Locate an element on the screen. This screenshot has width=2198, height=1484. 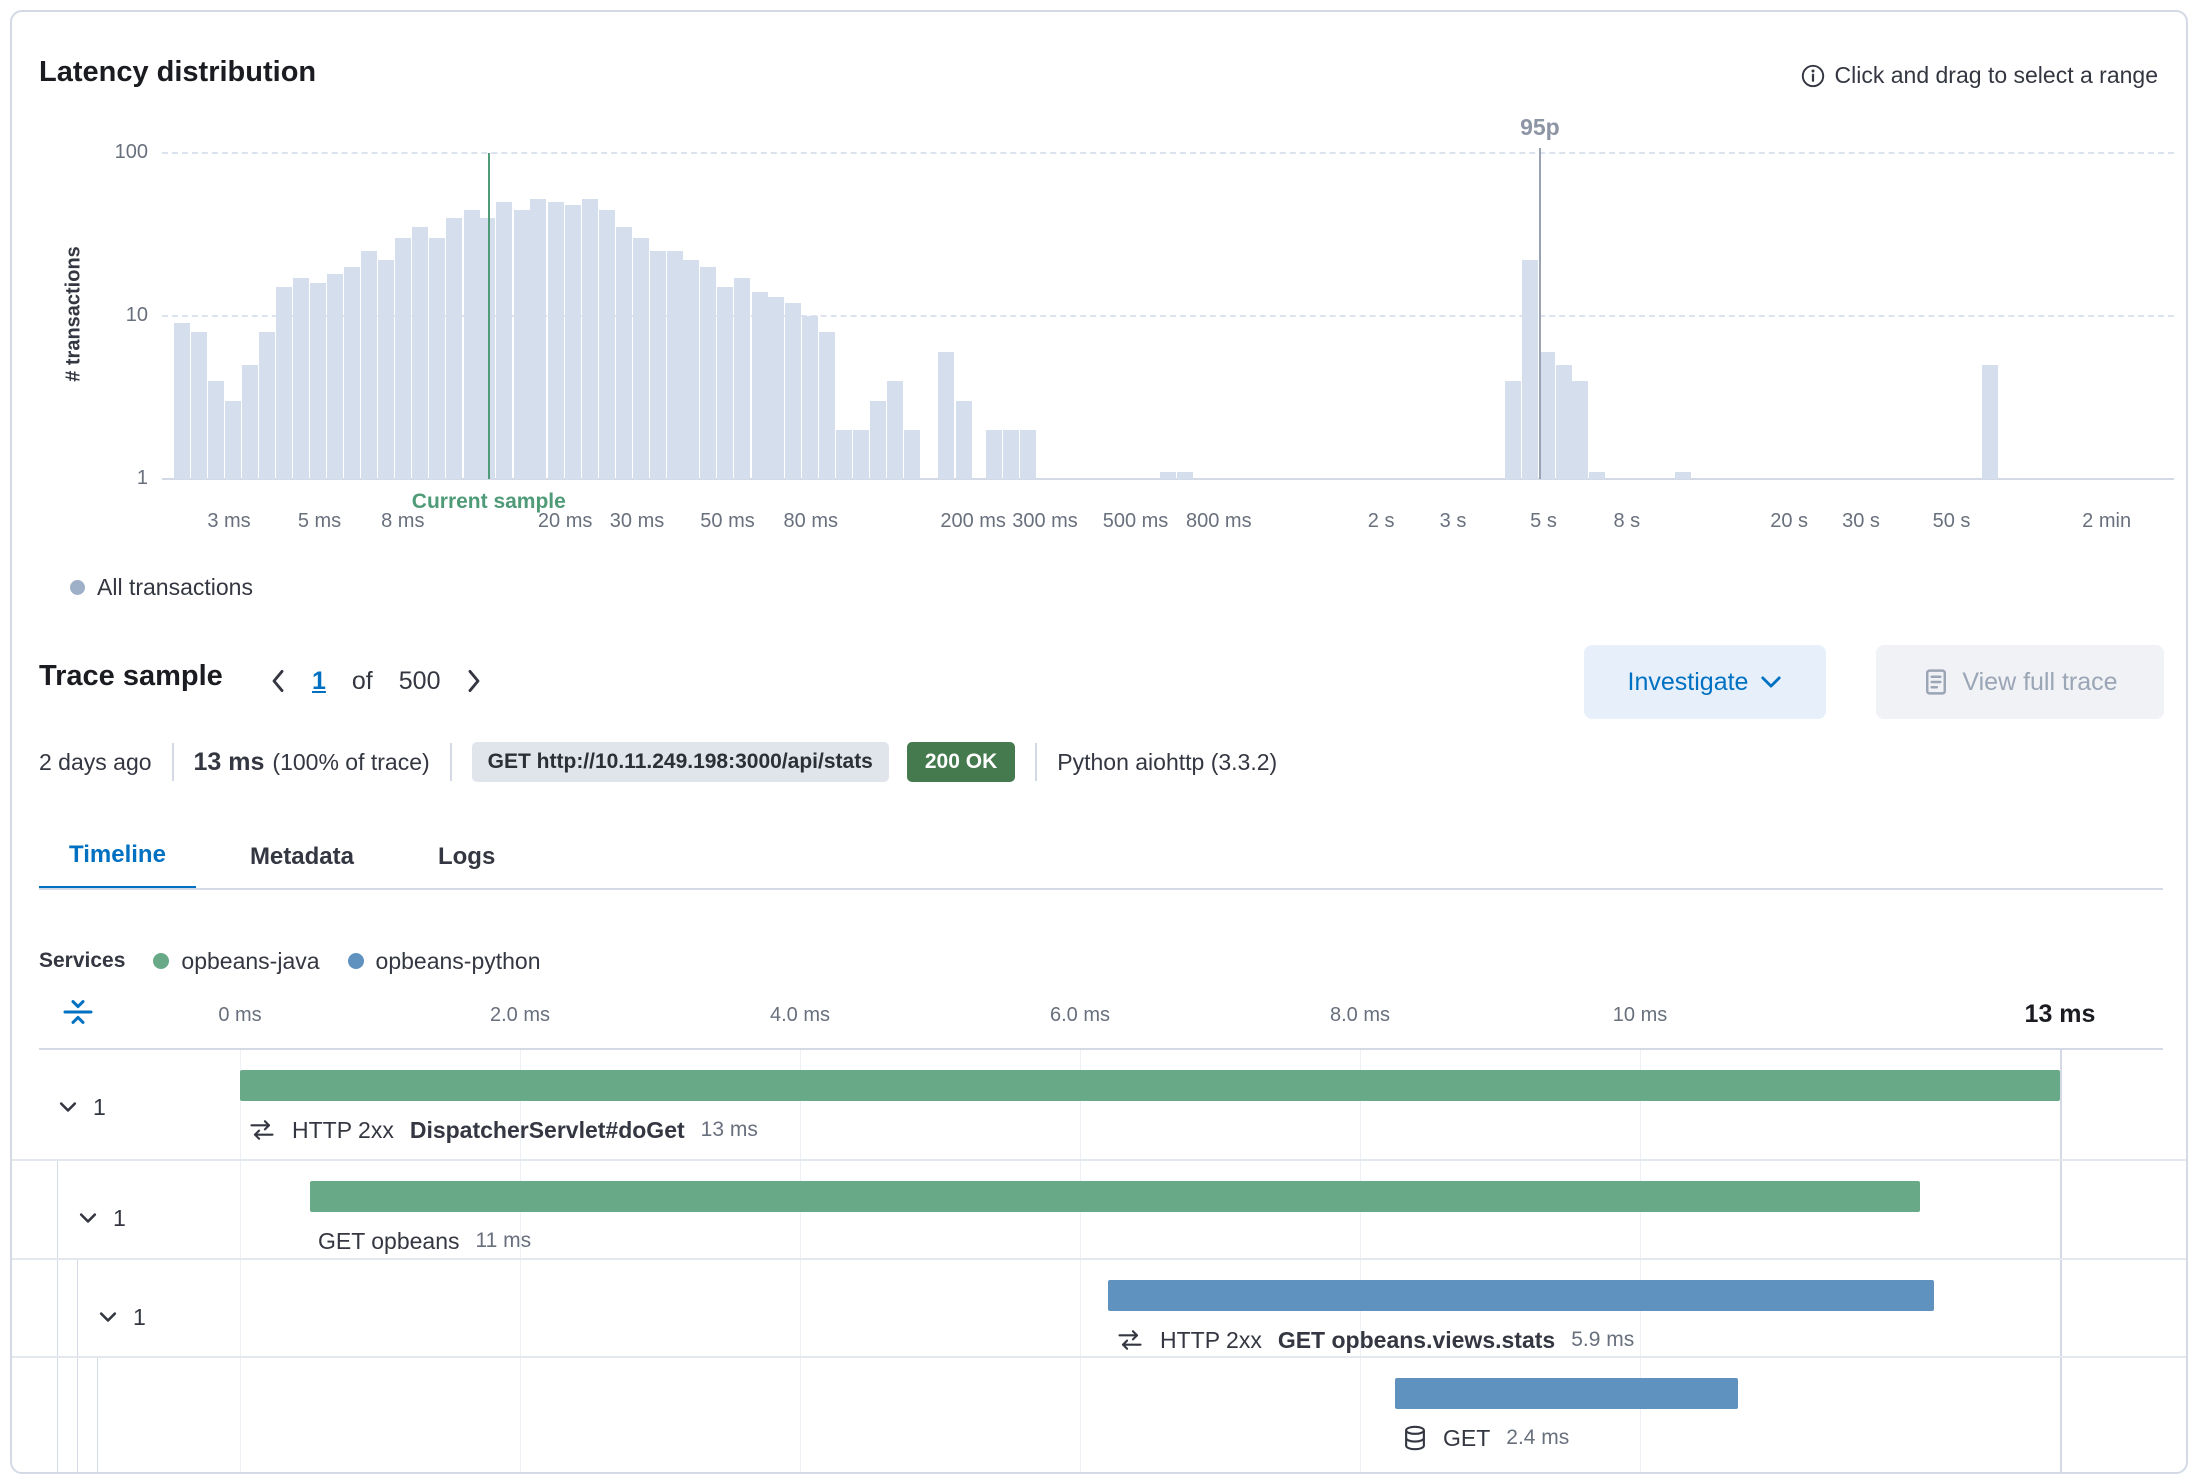
current-sample-label: Current sample is located at coordinates (488, 501).